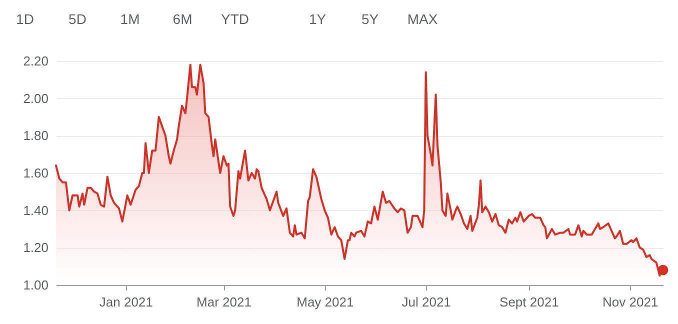 Image resolution: width=678 pixels, height=324 pixels. What do you see at coordinates (25, 19) in the screenshot?
I see `text: 1D` at bounding box center [25, 19].